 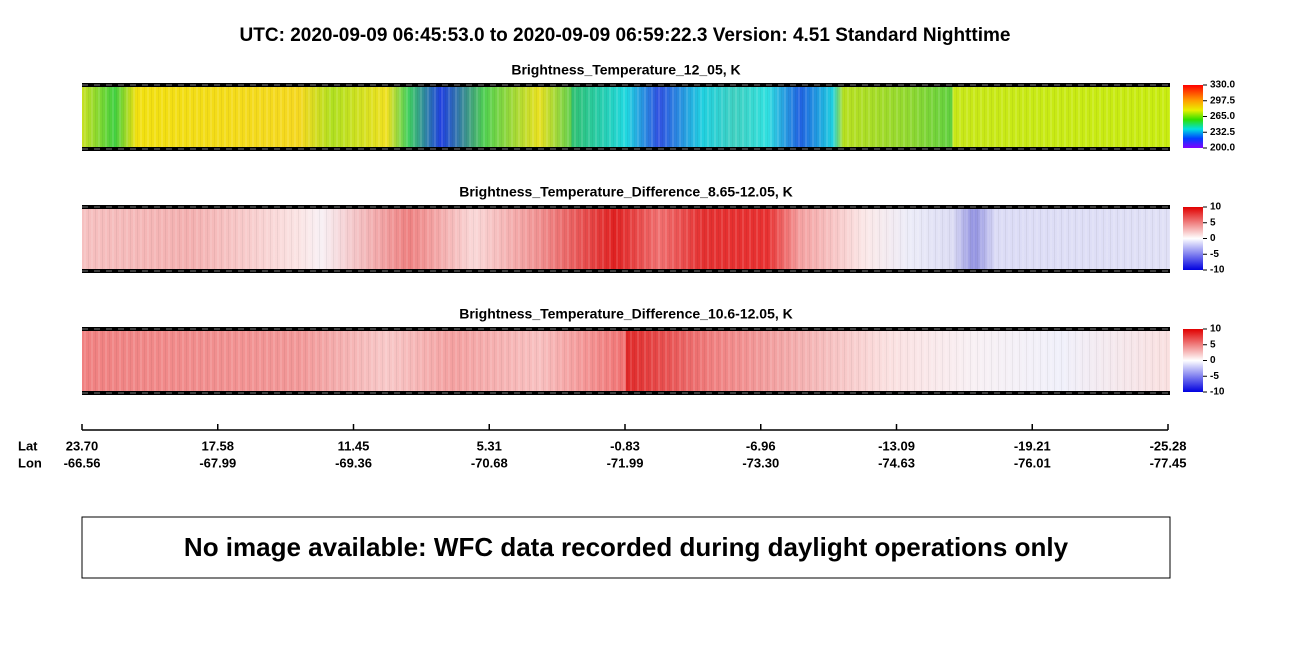 What do you see at coordinates (217, 462) in the screenshot?
I see `lon-tick-label: -67.99` at bounding box center [217, 462].